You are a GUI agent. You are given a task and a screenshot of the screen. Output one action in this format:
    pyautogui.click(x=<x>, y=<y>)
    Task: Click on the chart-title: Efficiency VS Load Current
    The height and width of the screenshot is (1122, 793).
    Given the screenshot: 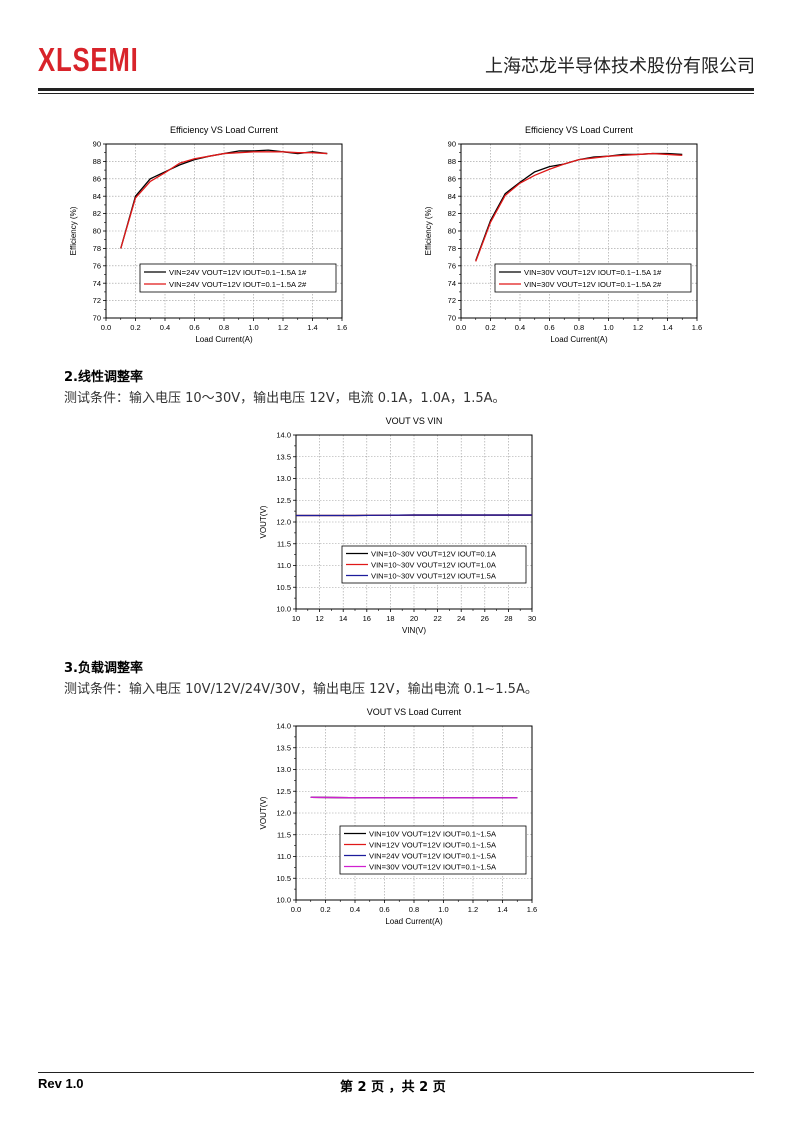 What is the action you would take?
    pyautogui.click(x=224, y=130)
    